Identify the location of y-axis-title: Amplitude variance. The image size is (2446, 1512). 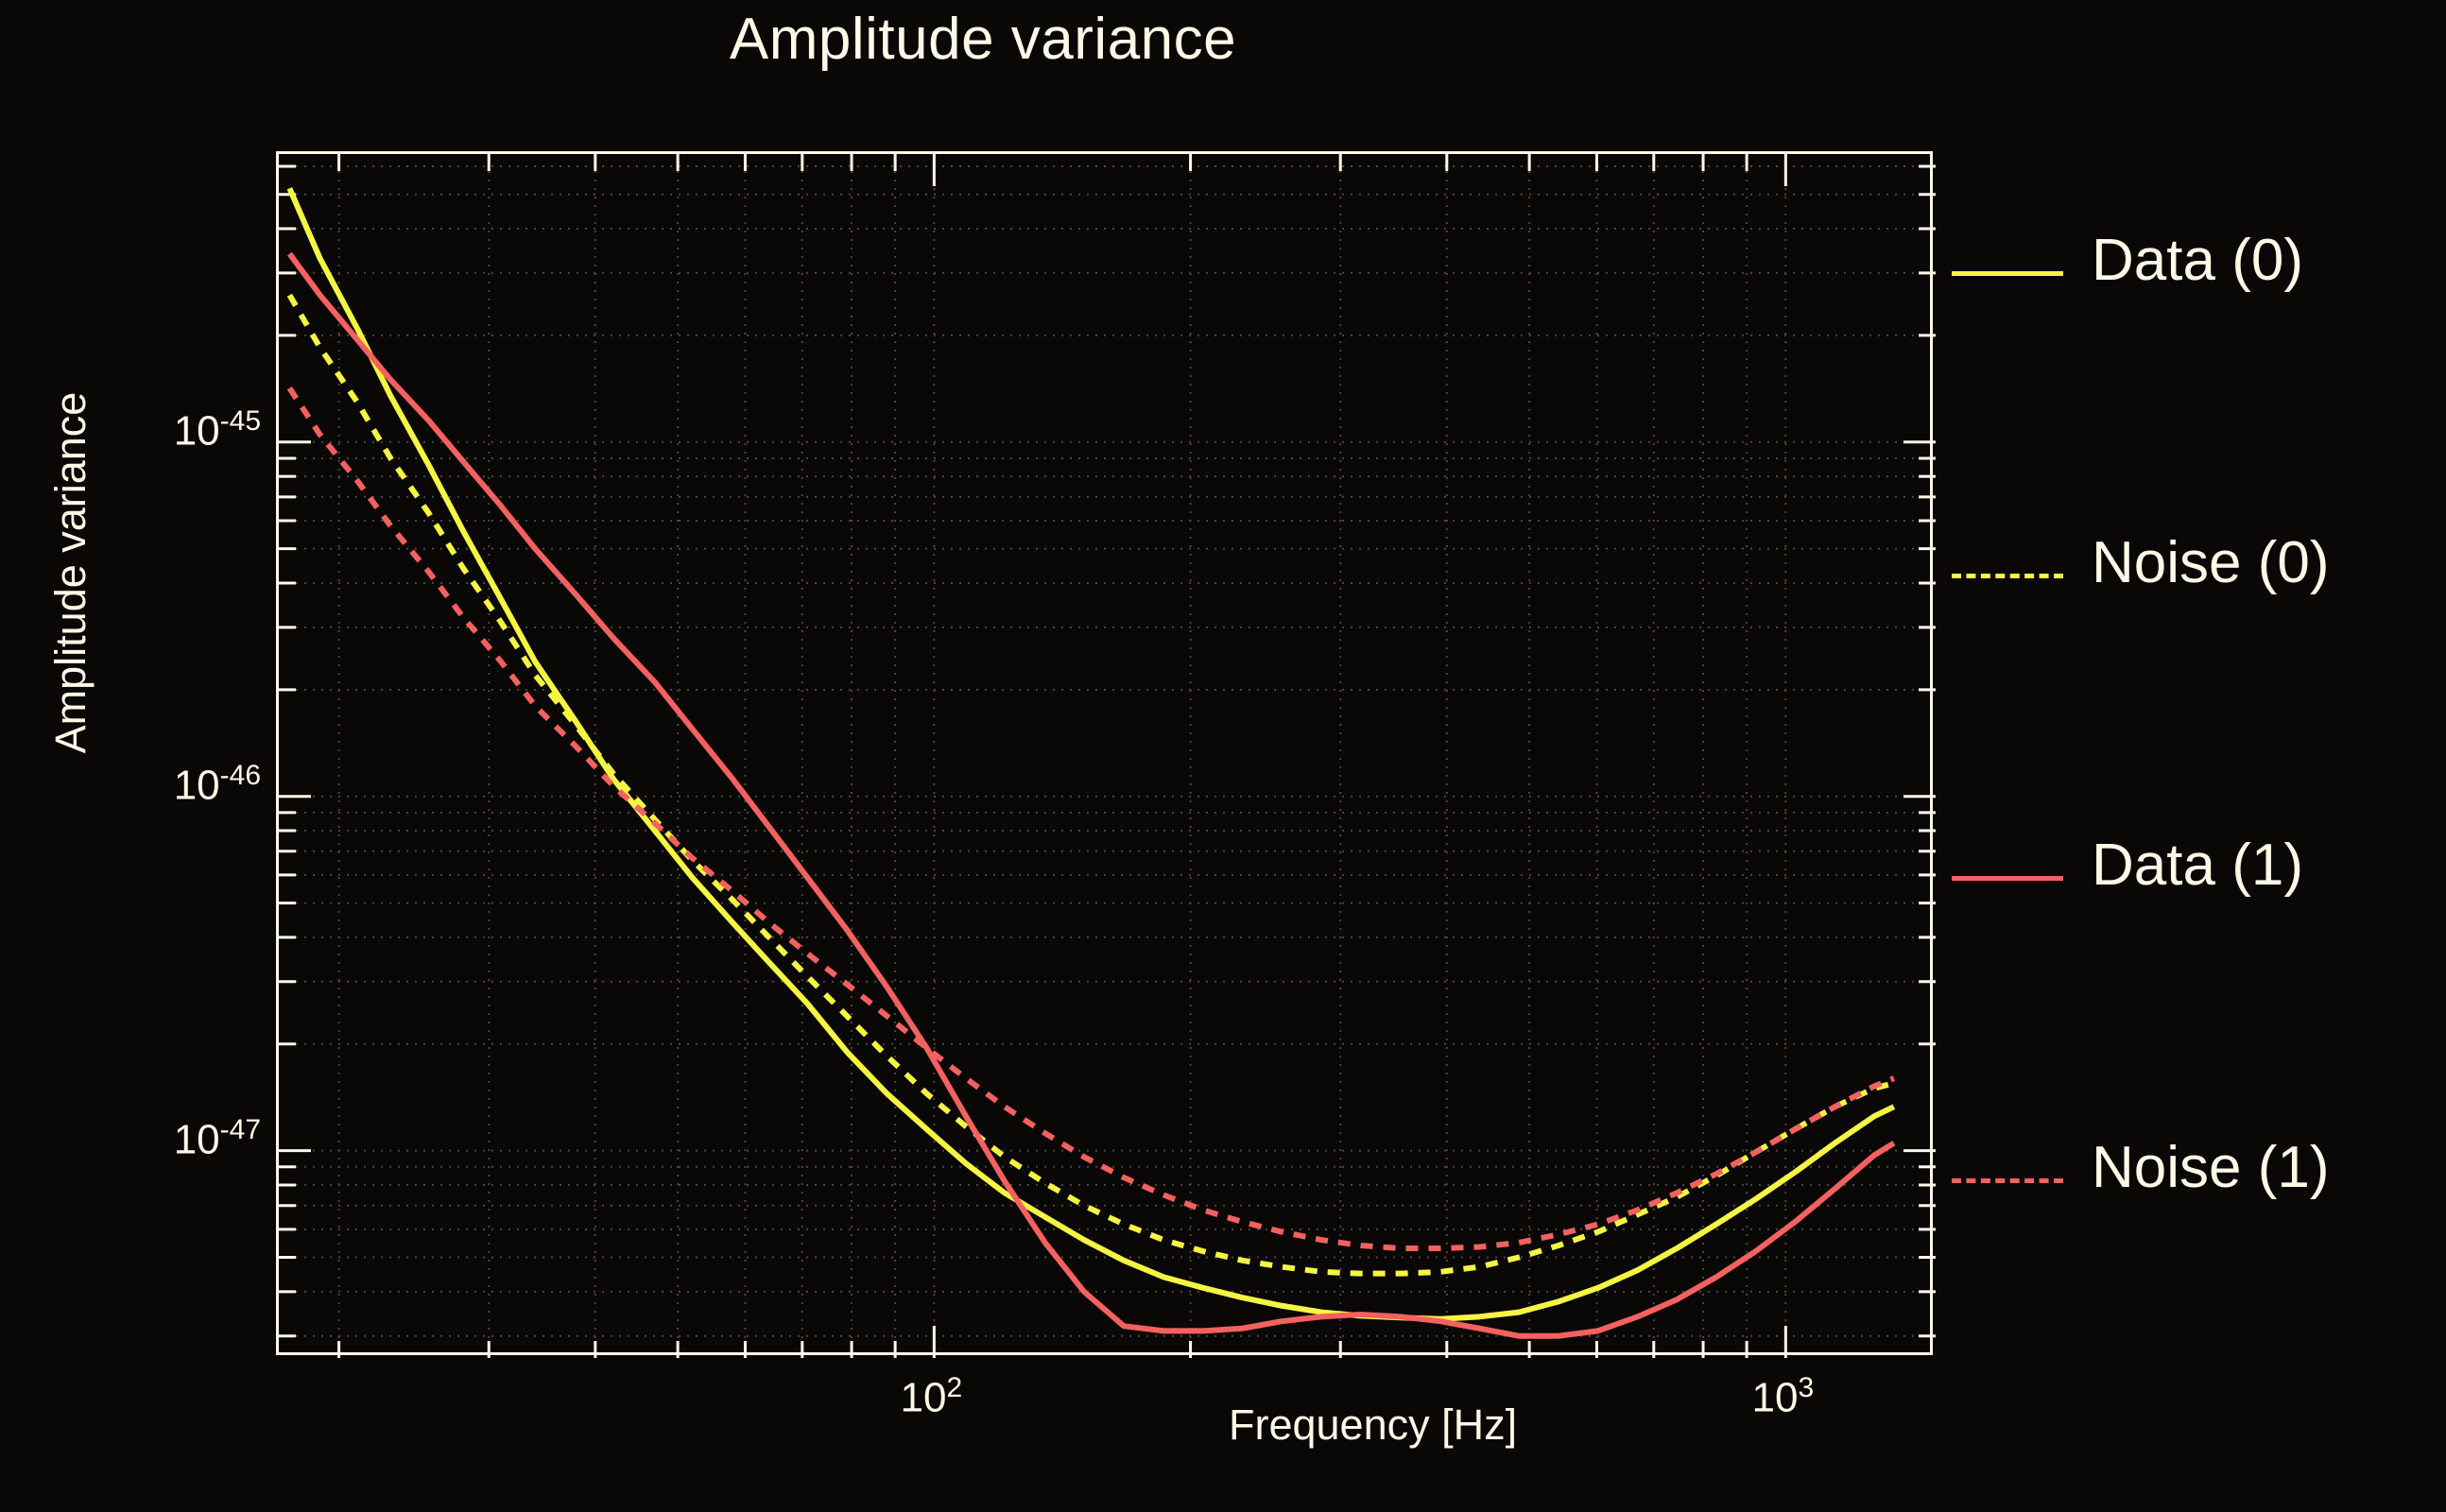
(70, 572).